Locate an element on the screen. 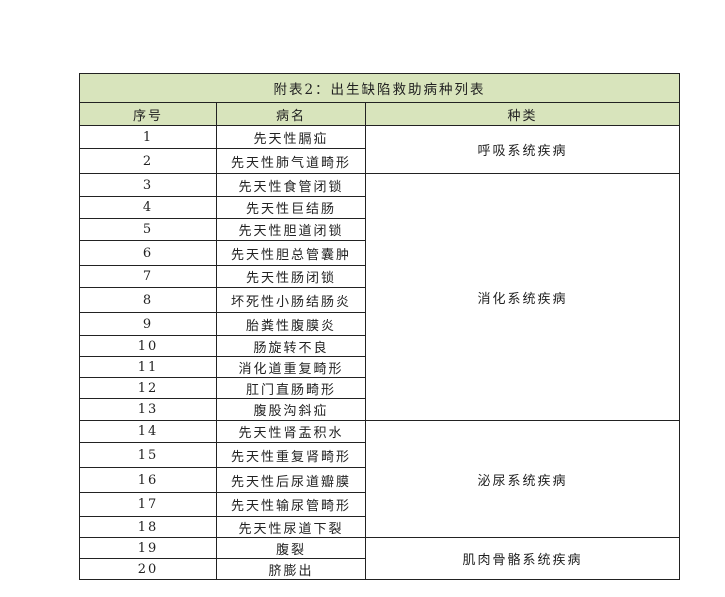 This screenshot has height=597, width=725. disease-name: 先天性膈疝 is located at coordinates (291, 137).